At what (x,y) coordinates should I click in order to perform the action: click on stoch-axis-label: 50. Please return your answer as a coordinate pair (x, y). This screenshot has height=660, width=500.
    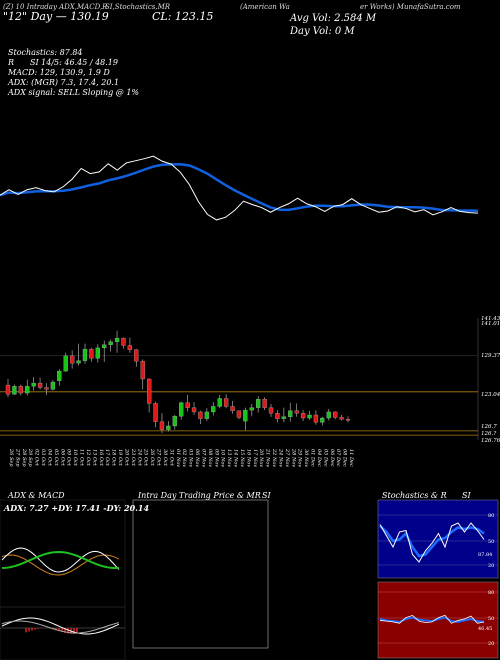
    Looking at the image, I should click on (491, 542).